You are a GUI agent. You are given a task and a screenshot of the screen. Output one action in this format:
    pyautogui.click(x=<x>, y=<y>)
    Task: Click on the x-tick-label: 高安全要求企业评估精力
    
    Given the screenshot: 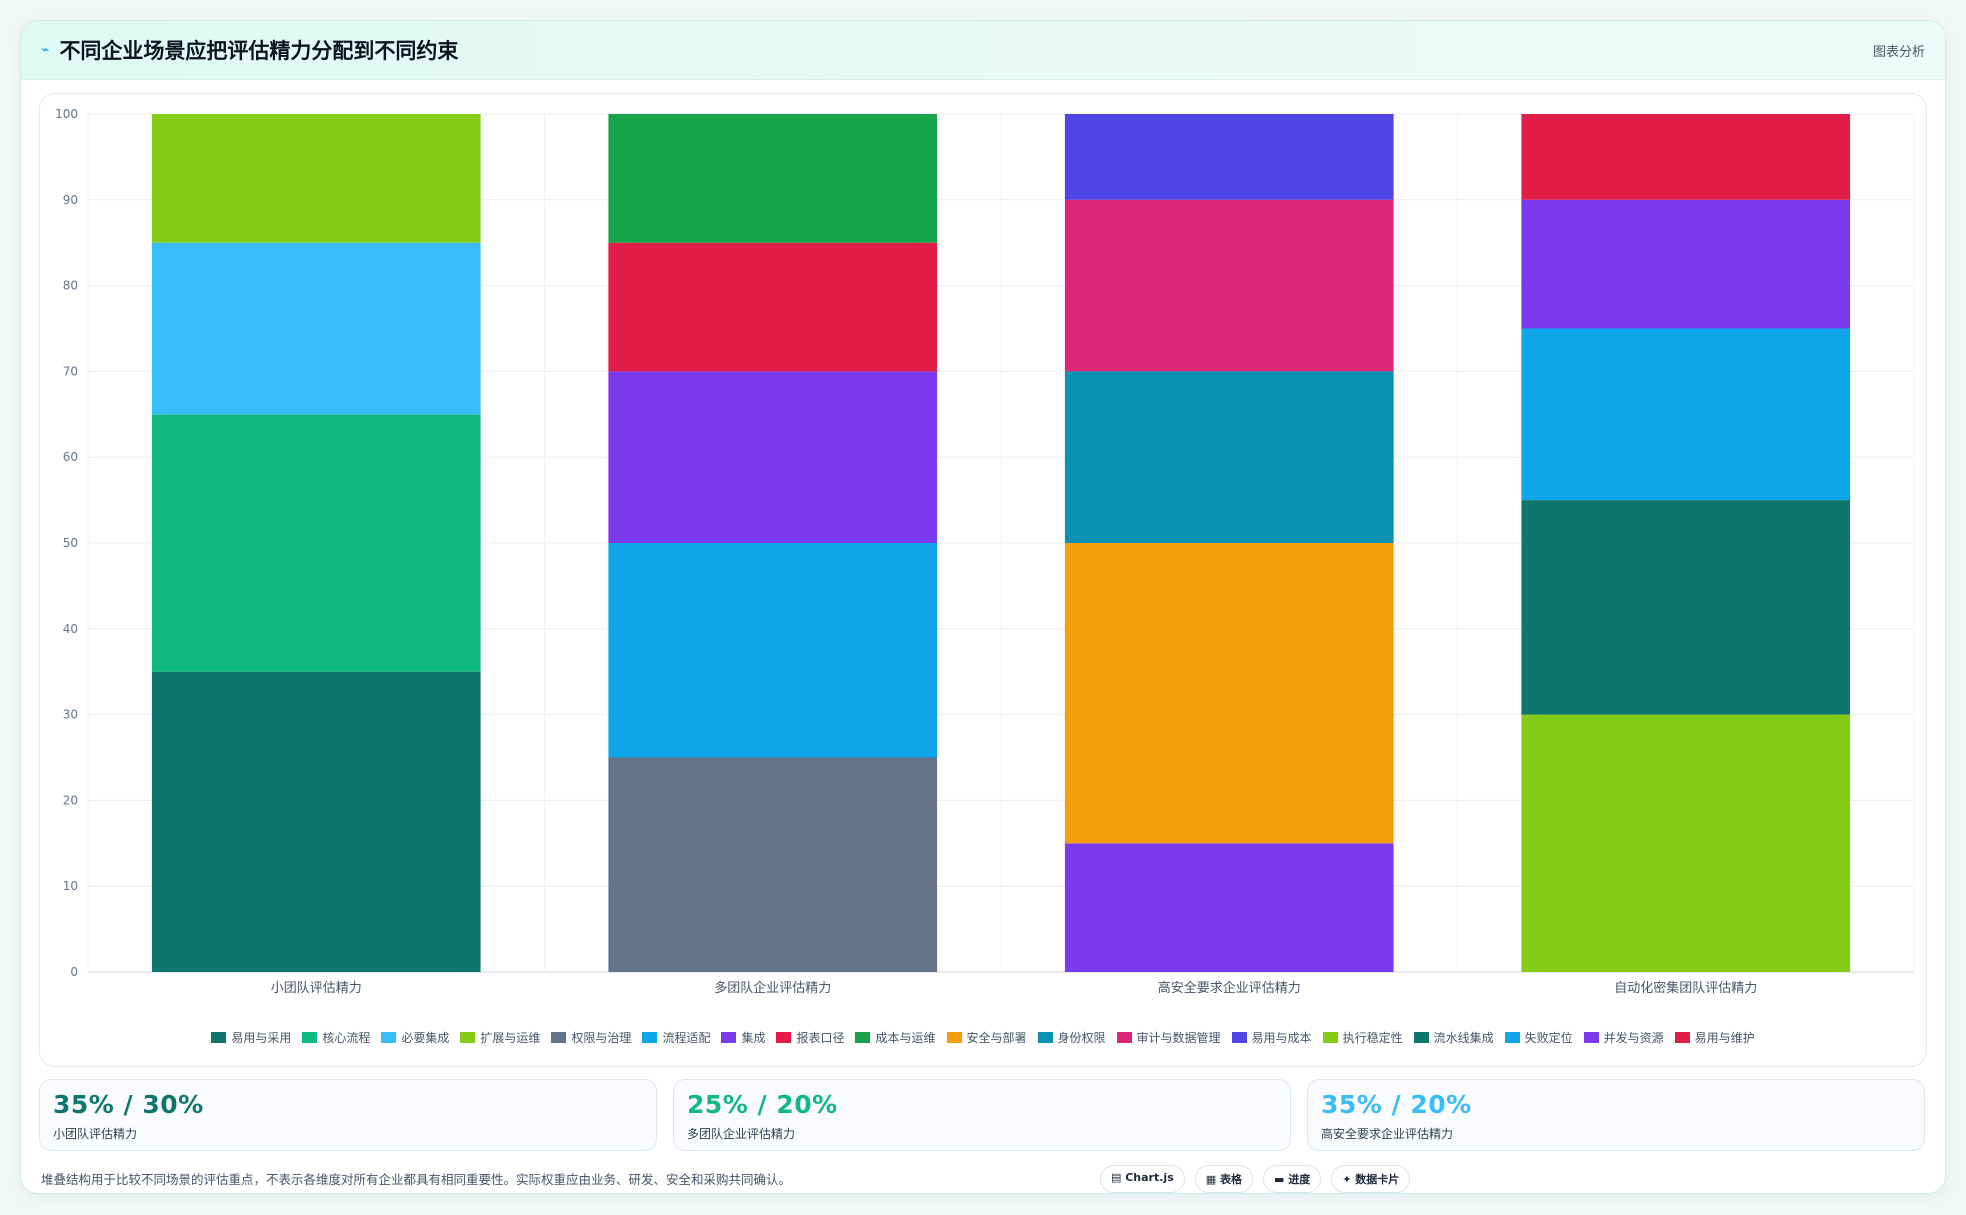 What is the action you would take?
    pyautogui.click(x=1229, y=988)
    